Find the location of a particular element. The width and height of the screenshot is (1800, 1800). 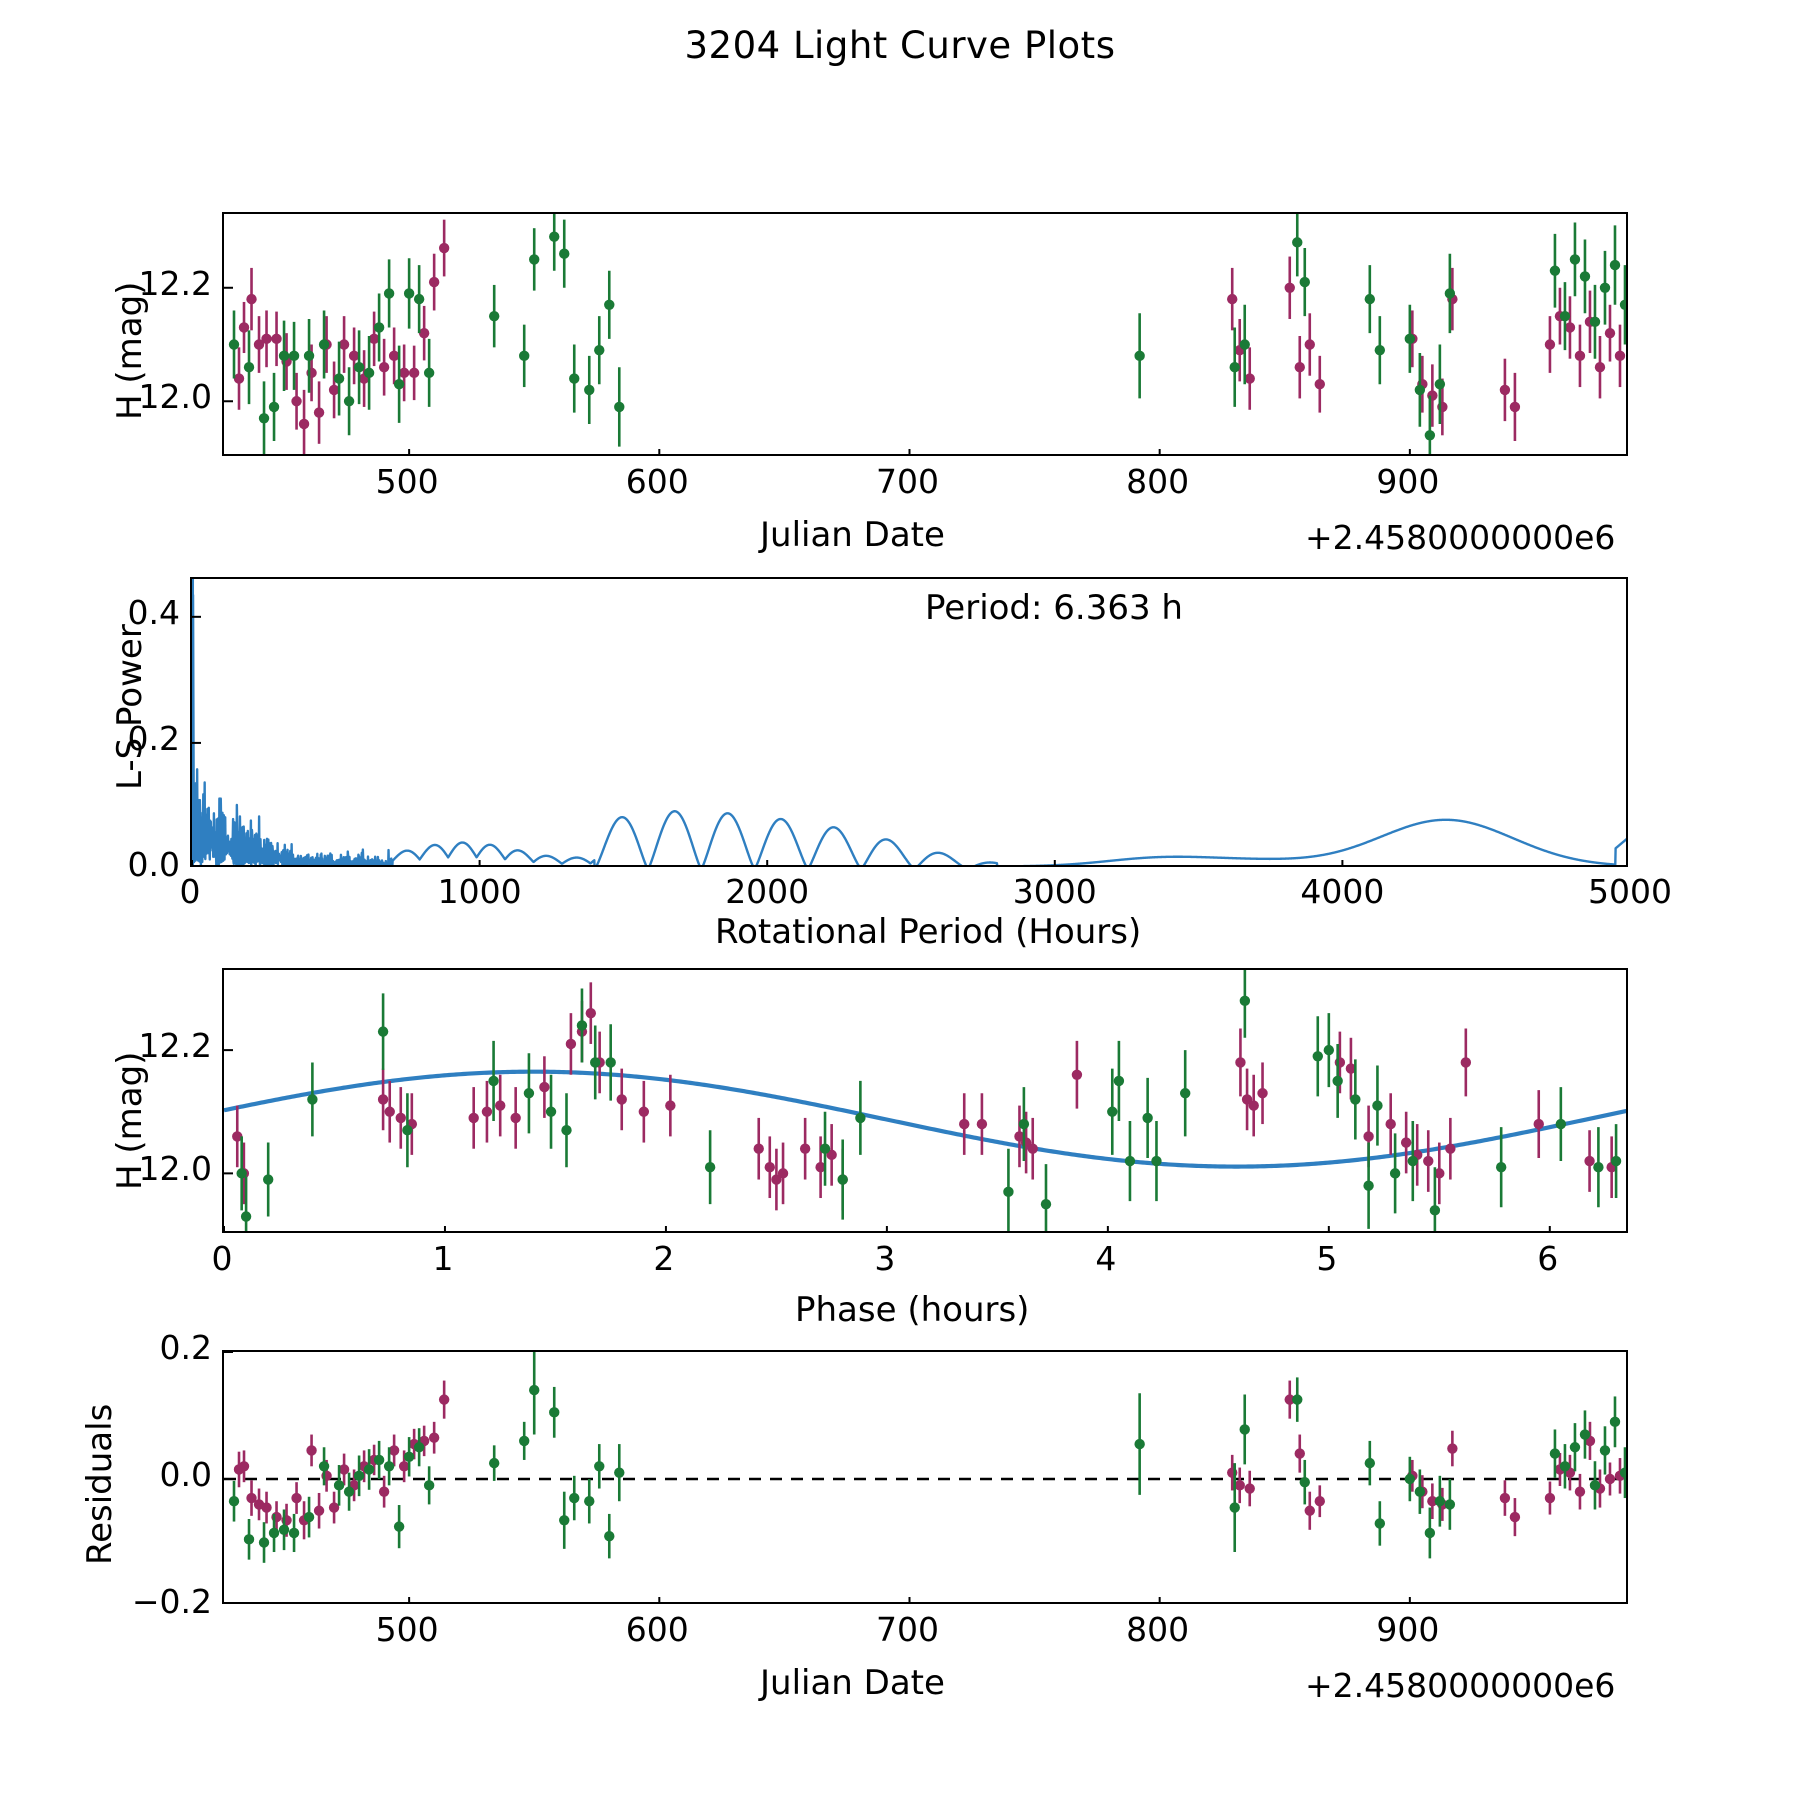

light-curve-x-axis-label: Julian Date is located at coordinates (852, 535).